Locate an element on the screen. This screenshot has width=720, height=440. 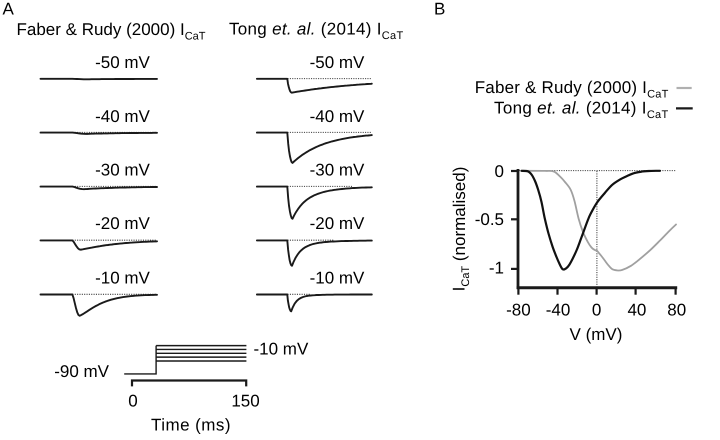
svg-text: ICaT (normalised) is located at coordinates (461, 229).